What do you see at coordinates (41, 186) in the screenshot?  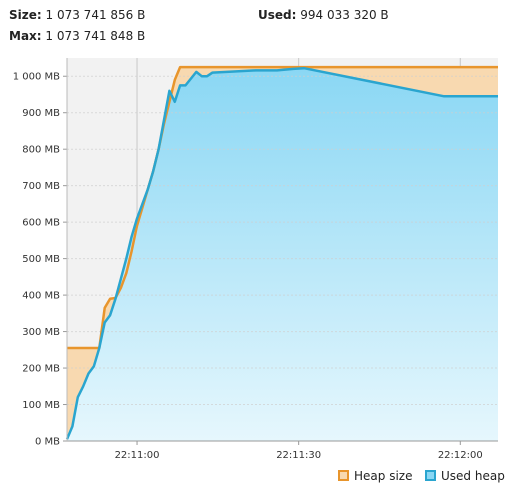 I see `y-tick-label: 700 MB` at bounding box center [41, 186].